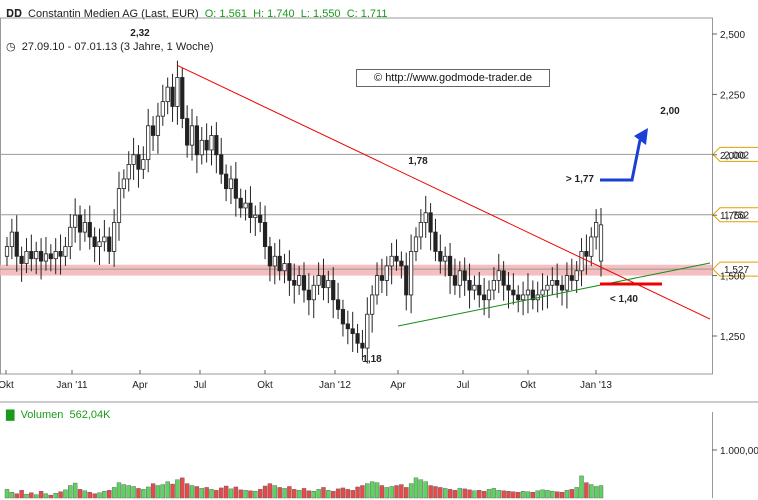 The image size is (758, 500). I want to click on date-range: 27.09.10 - 07.01.13 (3 Jahre, 1 Woche), so click(117, 47).